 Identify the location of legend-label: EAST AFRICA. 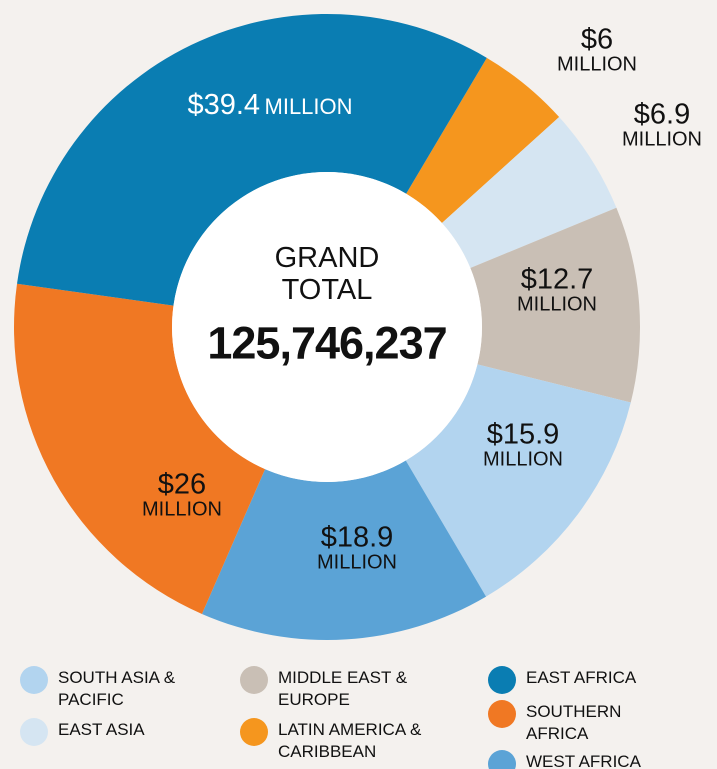
(581, 677).